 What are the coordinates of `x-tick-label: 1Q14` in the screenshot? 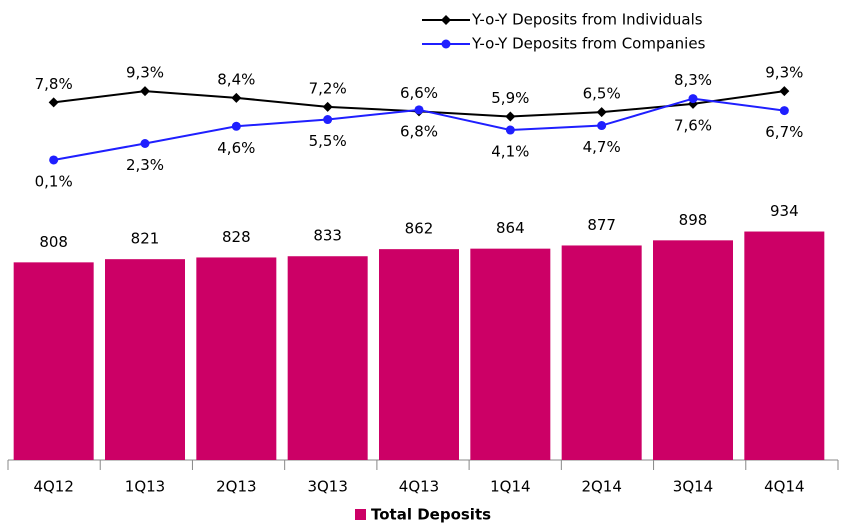 It's located at (510, 487).